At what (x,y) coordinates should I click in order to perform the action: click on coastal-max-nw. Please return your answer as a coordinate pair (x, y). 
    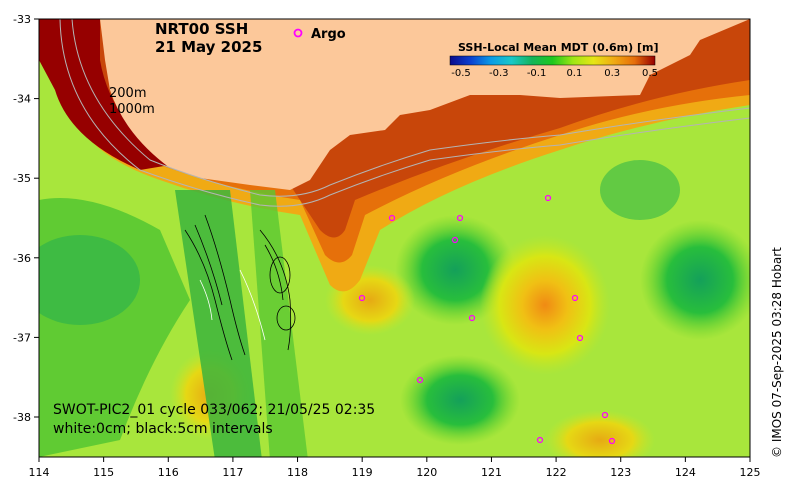
    Looking at the image, I should click on (104, 94).